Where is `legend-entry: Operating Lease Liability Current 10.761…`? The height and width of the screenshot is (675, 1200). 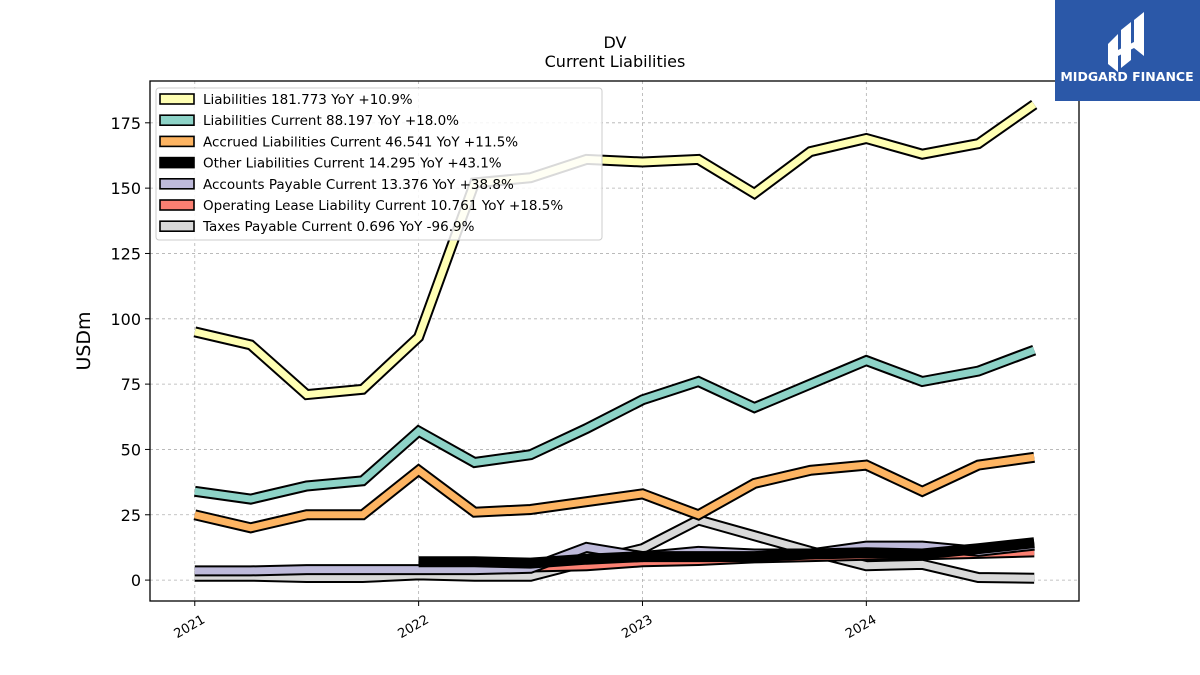 legend-entry: Operating Lease Liability Current 10.761… is located at coordinates (383, 206).